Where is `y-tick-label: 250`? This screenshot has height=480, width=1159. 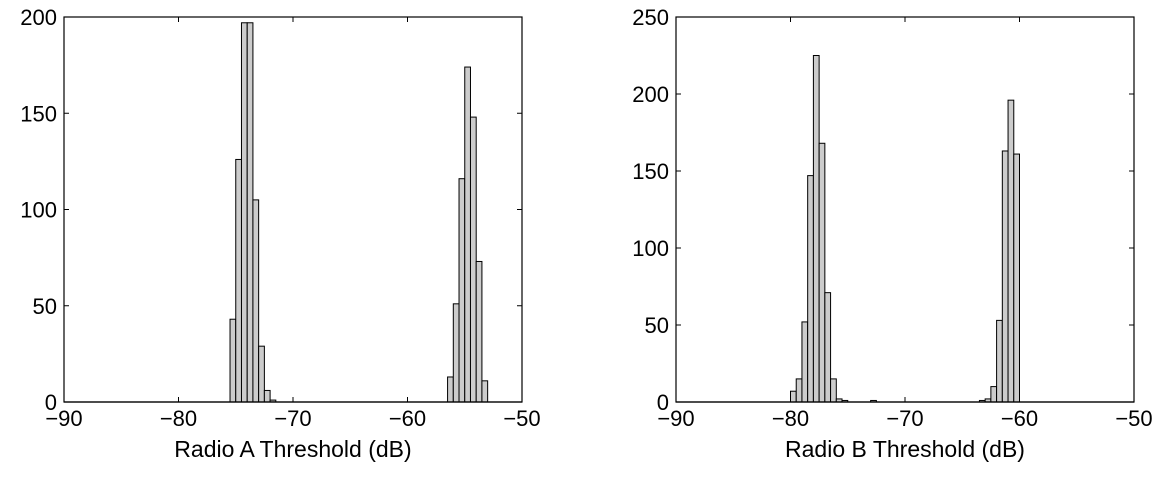
y-tick-label: 250 is located at coordinates (650, 17).